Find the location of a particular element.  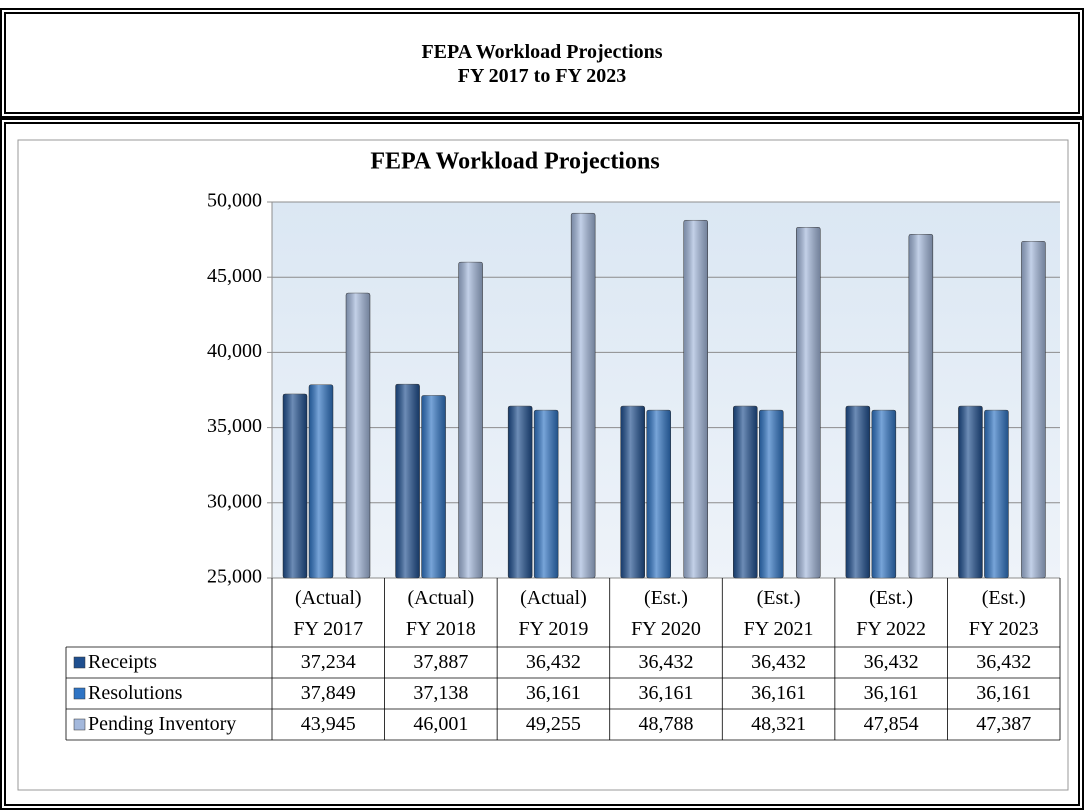

value-label: 37,887 is located at coordinates (441, 662).